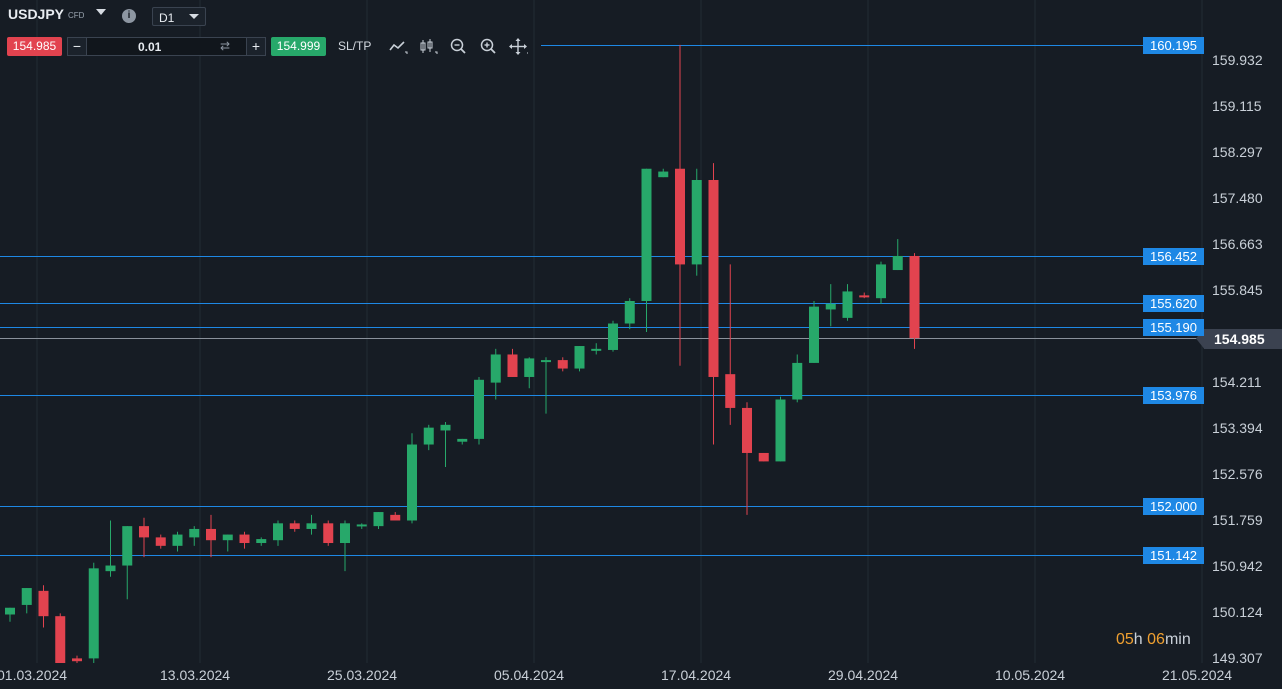  What do you see at coordinates (129, 16) in the screenshot?
I see `info-icon: i` at bounding box center [129, 16].